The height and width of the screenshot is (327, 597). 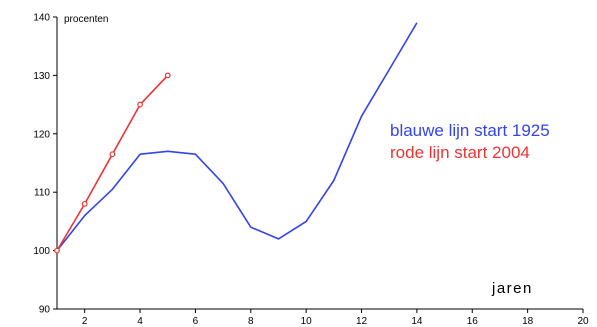 I want to click on y-tick-label: 100, so click(x=41, y=251).